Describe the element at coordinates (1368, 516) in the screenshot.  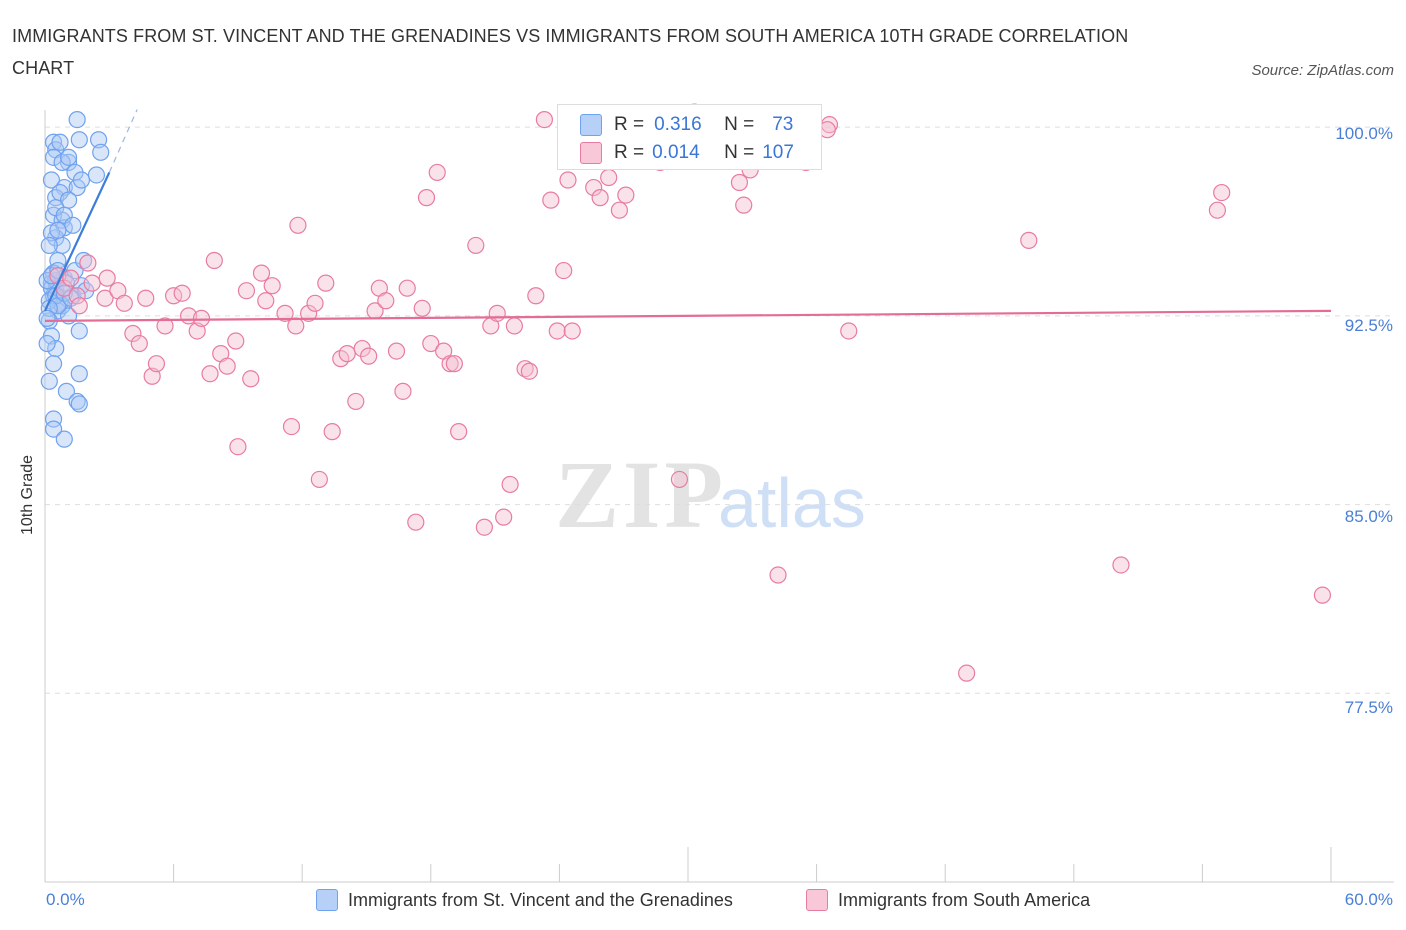
I see `y-tick-label-85: 85.0%` at that location.